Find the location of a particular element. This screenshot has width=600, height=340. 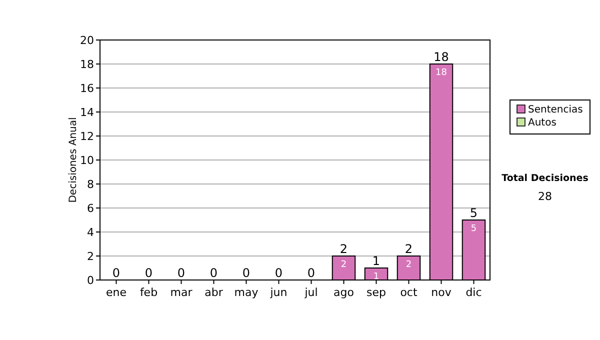

x-tick-label: oct is located at coordinates (409, 292).